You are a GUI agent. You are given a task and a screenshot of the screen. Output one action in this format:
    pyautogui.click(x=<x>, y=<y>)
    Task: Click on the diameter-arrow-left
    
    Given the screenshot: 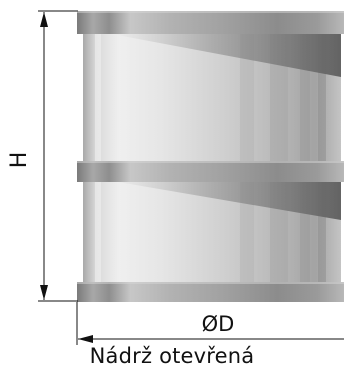 What is the action you would take?
    pyautogui.click(x=85, y=339)
    